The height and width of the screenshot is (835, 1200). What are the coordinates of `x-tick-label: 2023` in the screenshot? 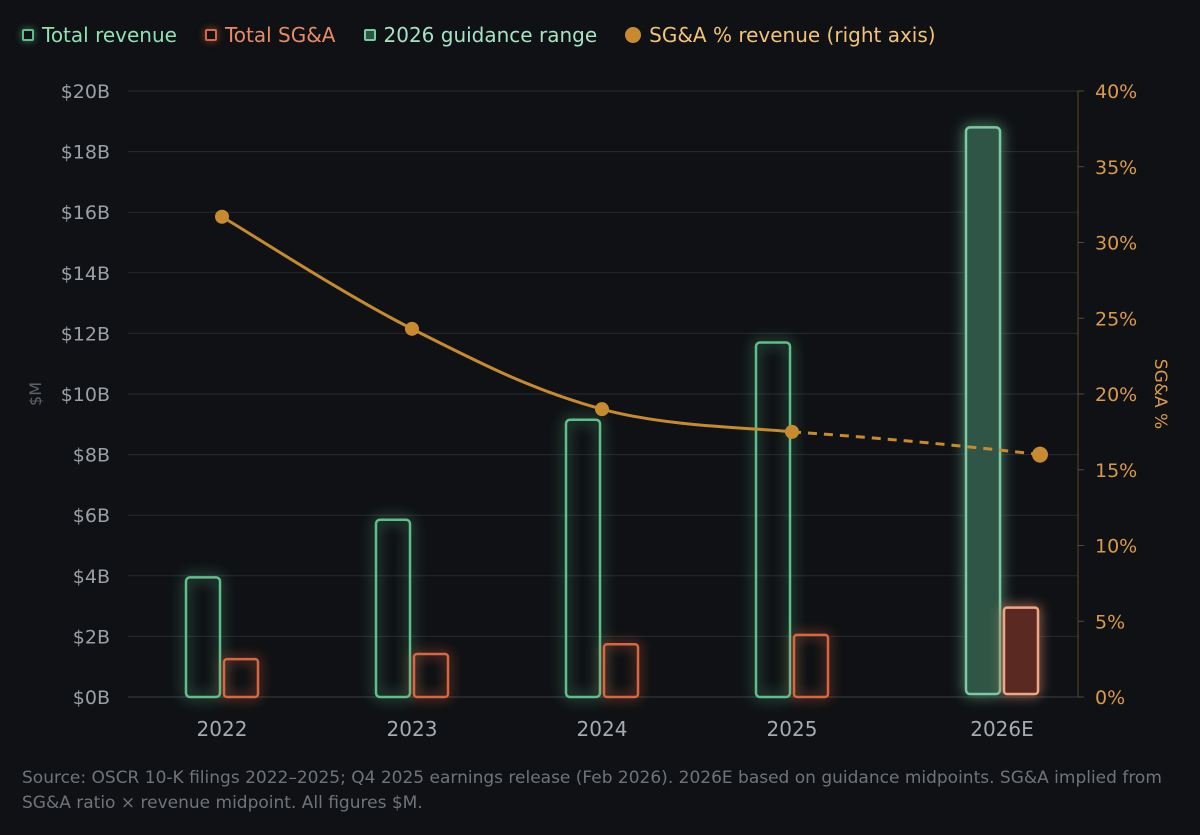 It's located at (412, 729).